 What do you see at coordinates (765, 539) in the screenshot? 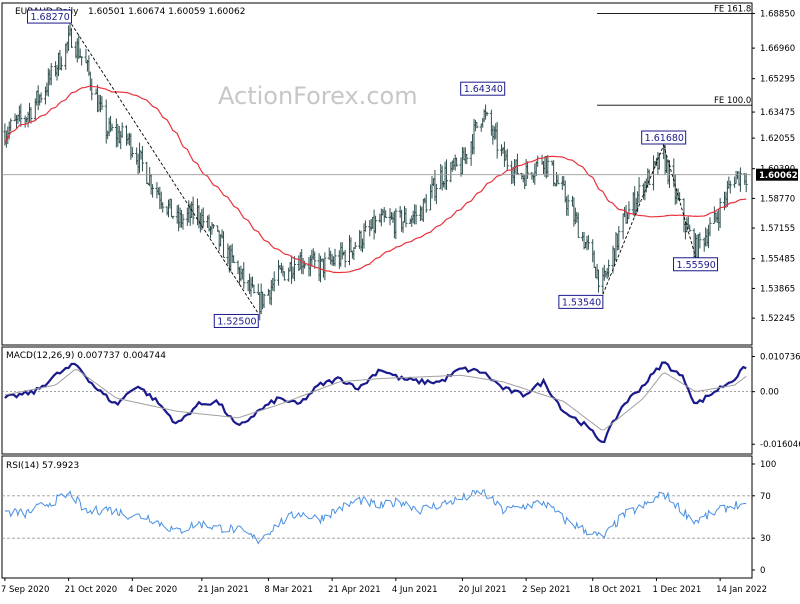
I see `rsi-axis-tick-label: 30` at bounding box center [765, 539].